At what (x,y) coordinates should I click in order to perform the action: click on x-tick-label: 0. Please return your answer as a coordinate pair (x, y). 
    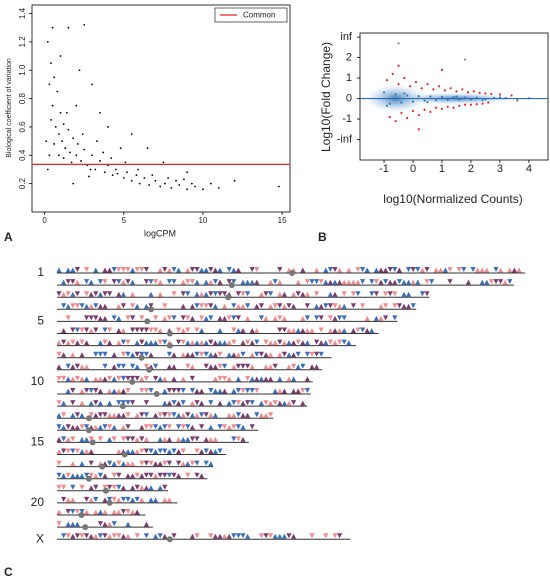
    Looking at the image, I should click on (413, 169).